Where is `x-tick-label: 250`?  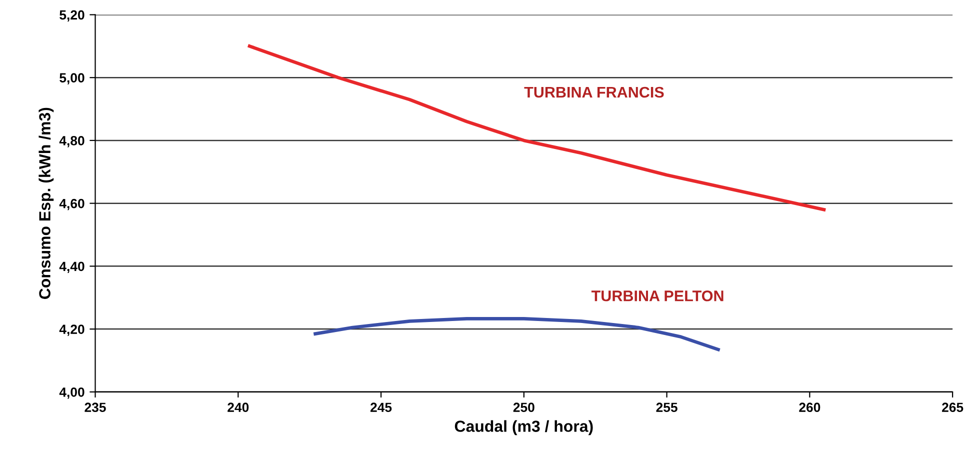
x-tick-label: 250 is located at coordinates (523, 407).